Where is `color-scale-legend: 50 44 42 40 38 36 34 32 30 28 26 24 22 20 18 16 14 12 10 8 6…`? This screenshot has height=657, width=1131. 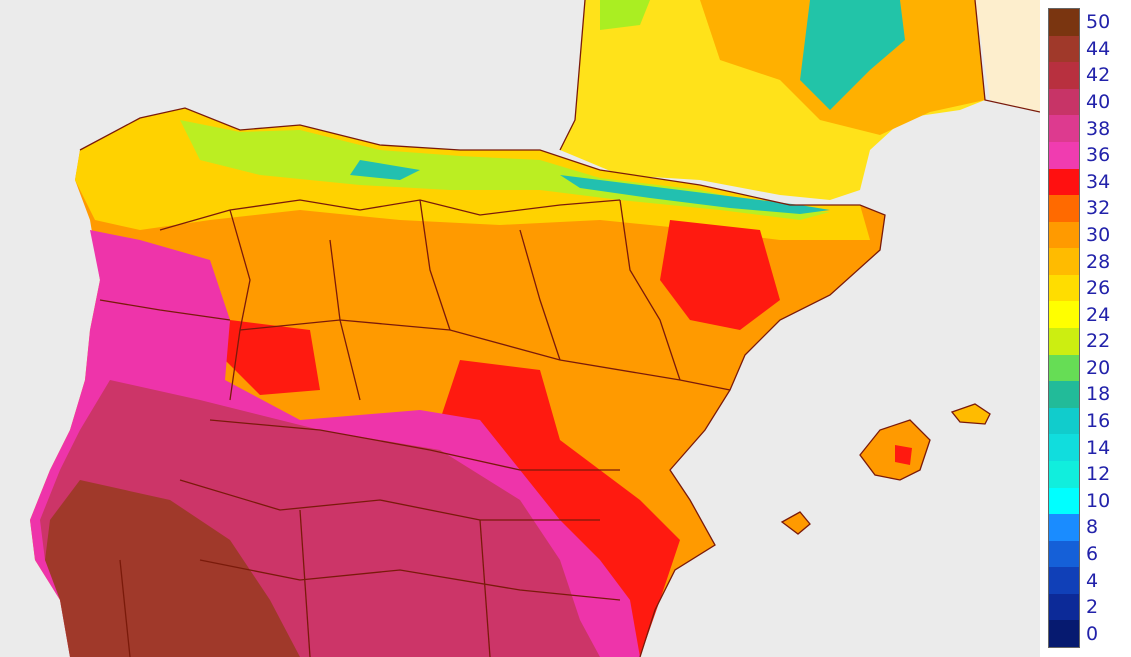 color-scale-legend: 50 44 42 40 38 36 34 32 30 28 26 24 22 20 18 16 14 12 10 8 6… is located at coordinates (1085, 328).